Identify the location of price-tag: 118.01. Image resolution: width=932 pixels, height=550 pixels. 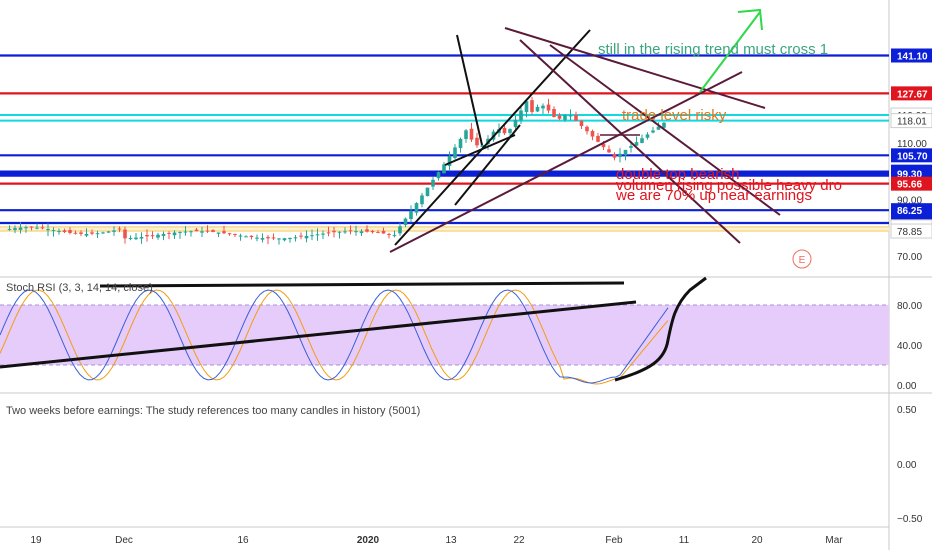
(911, 121).